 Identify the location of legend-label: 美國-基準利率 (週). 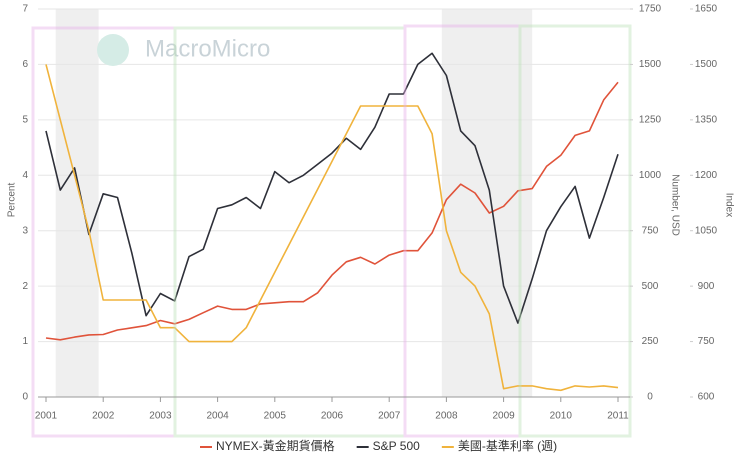
(507, 445).